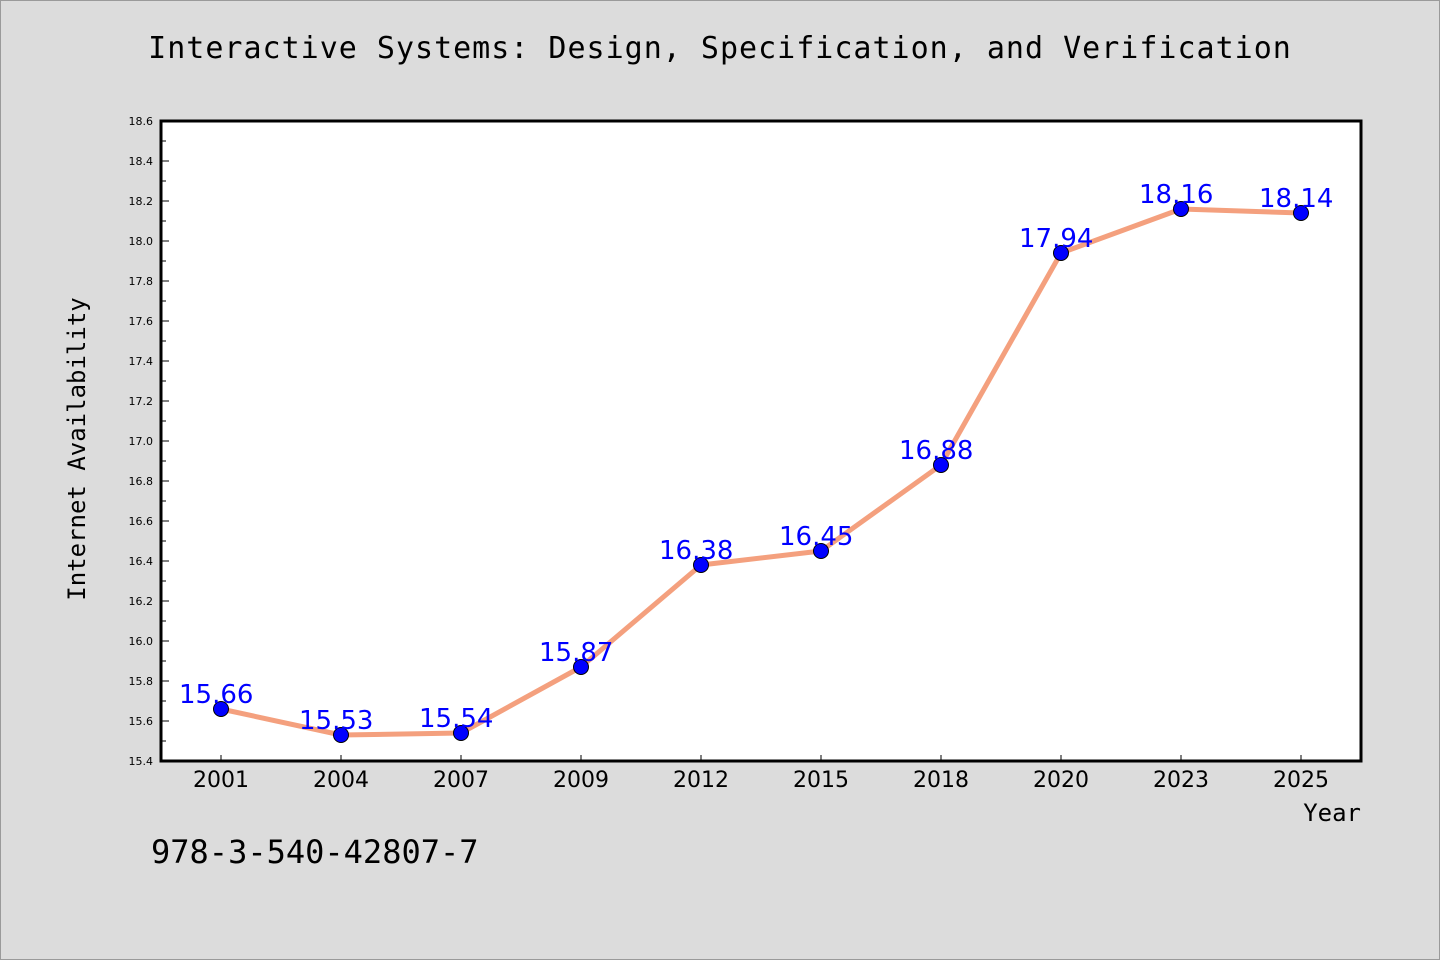  I want to click on data-label: 16.38, so click(696, 551).